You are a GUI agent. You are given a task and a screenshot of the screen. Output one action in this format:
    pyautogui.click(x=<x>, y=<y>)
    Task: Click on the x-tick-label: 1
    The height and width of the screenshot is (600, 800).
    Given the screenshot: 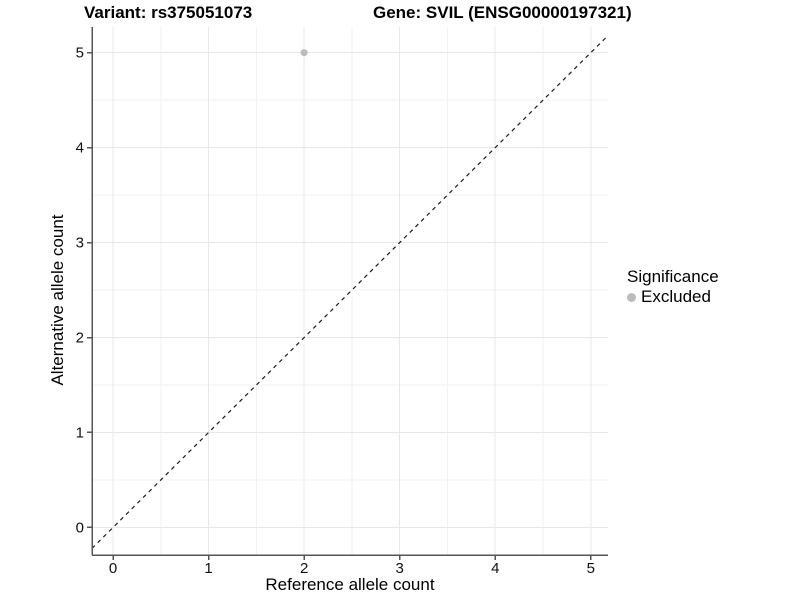 What is the action you would take?
    pyautogui.click(x=208, y=568)
    